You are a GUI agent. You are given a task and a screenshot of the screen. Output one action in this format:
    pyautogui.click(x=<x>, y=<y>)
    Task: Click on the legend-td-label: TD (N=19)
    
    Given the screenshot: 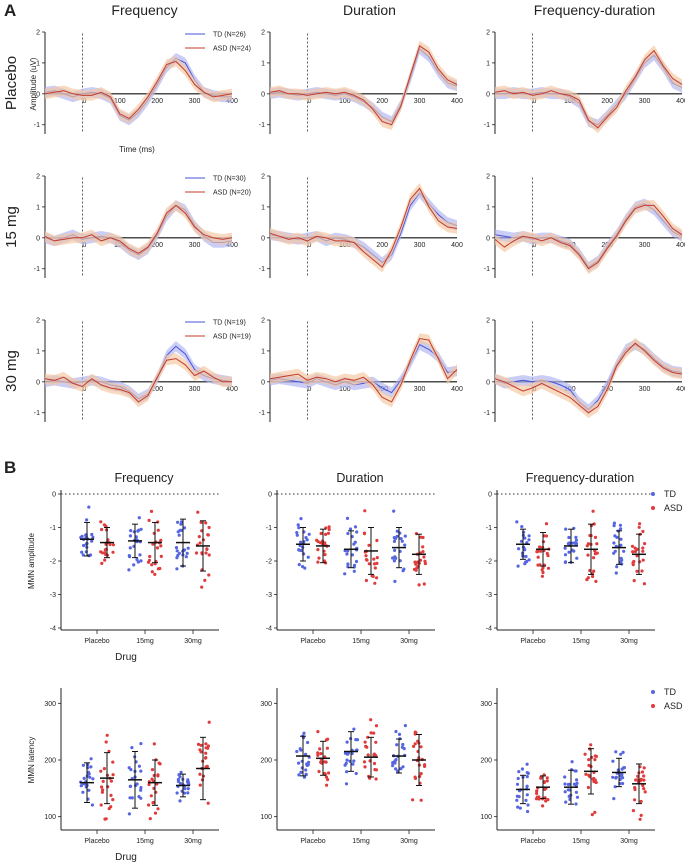 What is the action you would take?
    pyautogui.click(x=229, y=323)
    